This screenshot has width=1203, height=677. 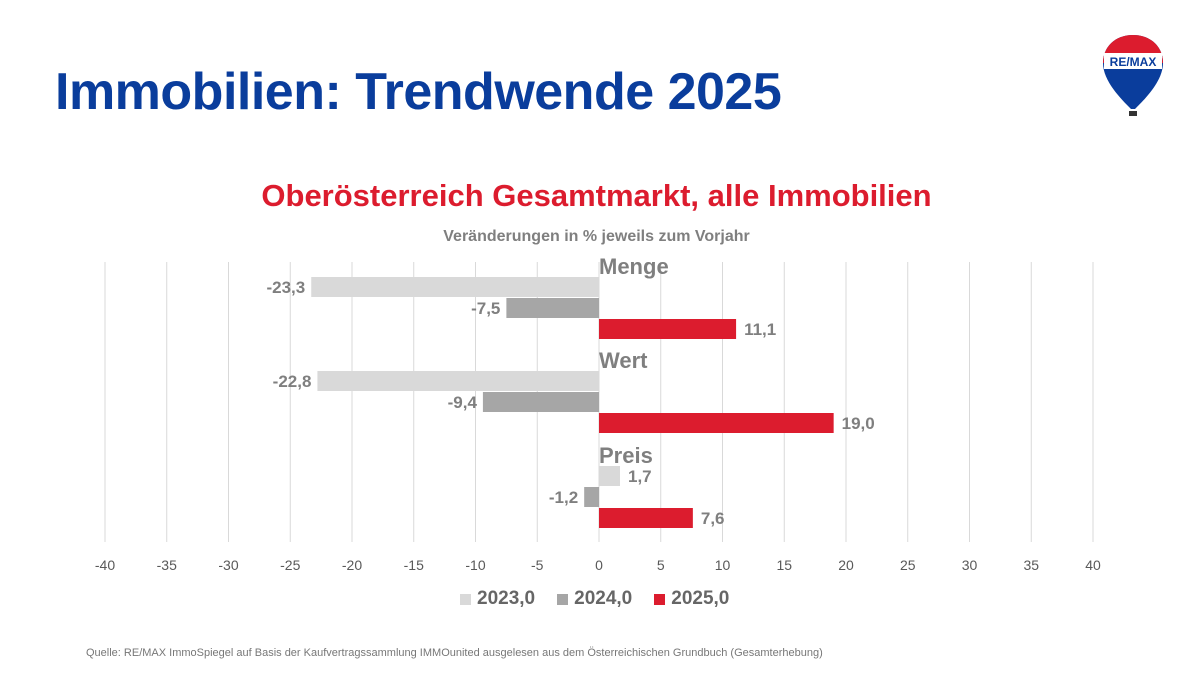 What do you see at coordinates (700, 598) in the screenshot?
I see `legend-label: 2025,0` at bounding box center [700, 598].